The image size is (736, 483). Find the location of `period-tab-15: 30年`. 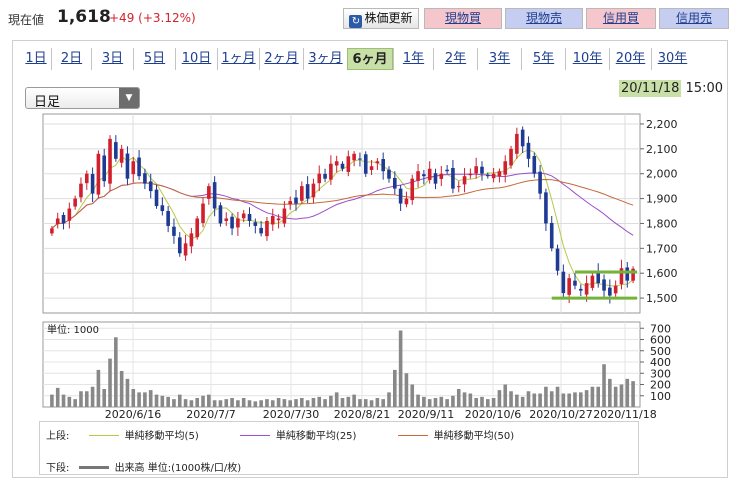

period-tab-15: 30年 is located at coordinates (672, 59).